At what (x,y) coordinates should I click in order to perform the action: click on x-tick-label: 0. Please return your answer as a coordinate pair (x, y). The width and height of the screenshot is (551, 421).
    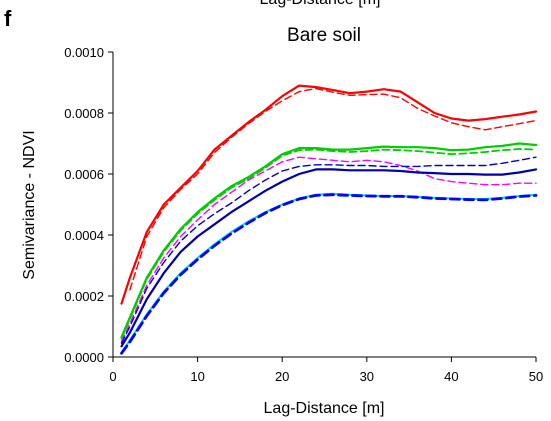
    Looking at the image, I should click on (112, 376).